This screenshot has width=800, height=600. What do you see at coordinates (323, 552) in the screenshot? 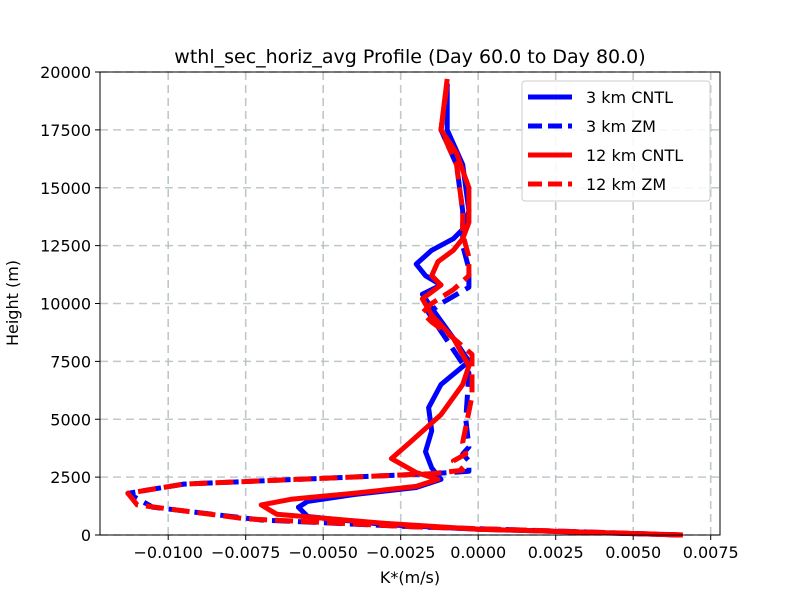
I see `x-tick-label: −0.0050` at bounding box center [323, 552].